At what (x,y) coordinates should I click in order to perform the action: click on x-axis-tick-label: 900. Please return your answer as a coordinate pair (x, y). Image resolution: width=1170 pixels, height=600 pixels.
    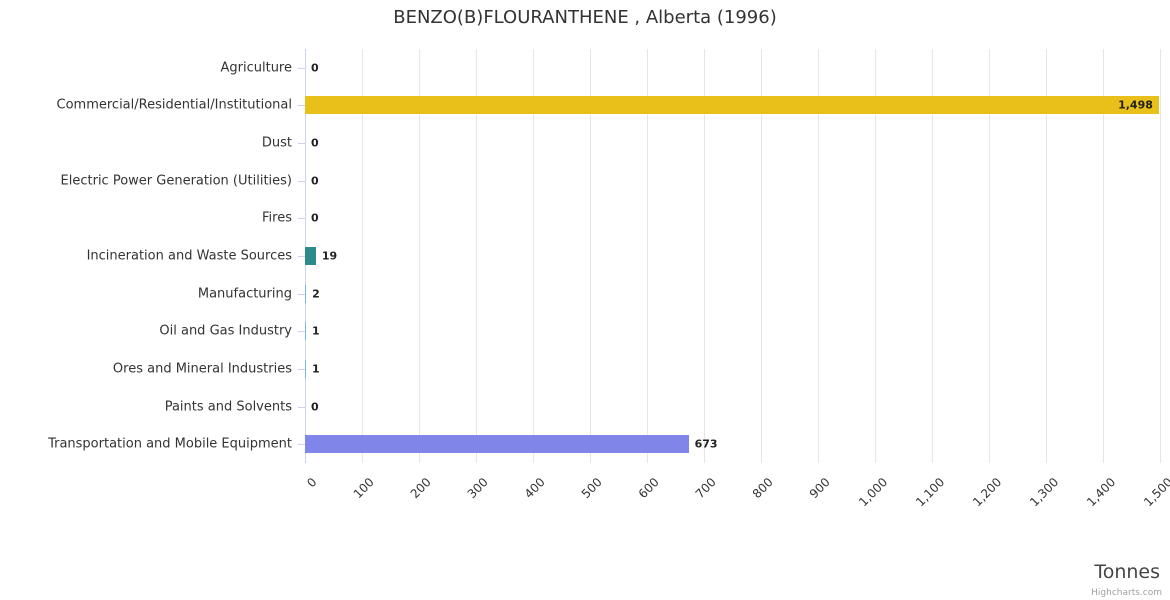
    Looking at the image, I should click on (819, 488).